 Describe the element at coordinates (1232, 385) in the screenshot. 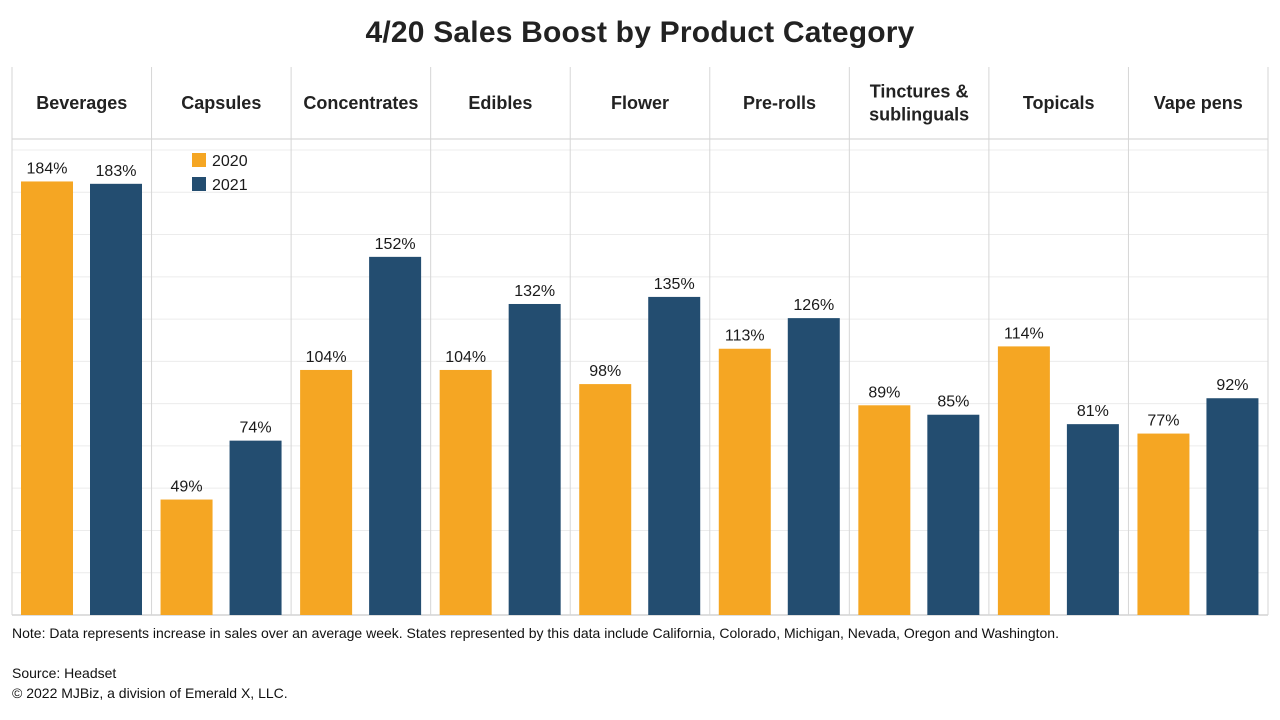

I see `data-label: 92%` at that location.